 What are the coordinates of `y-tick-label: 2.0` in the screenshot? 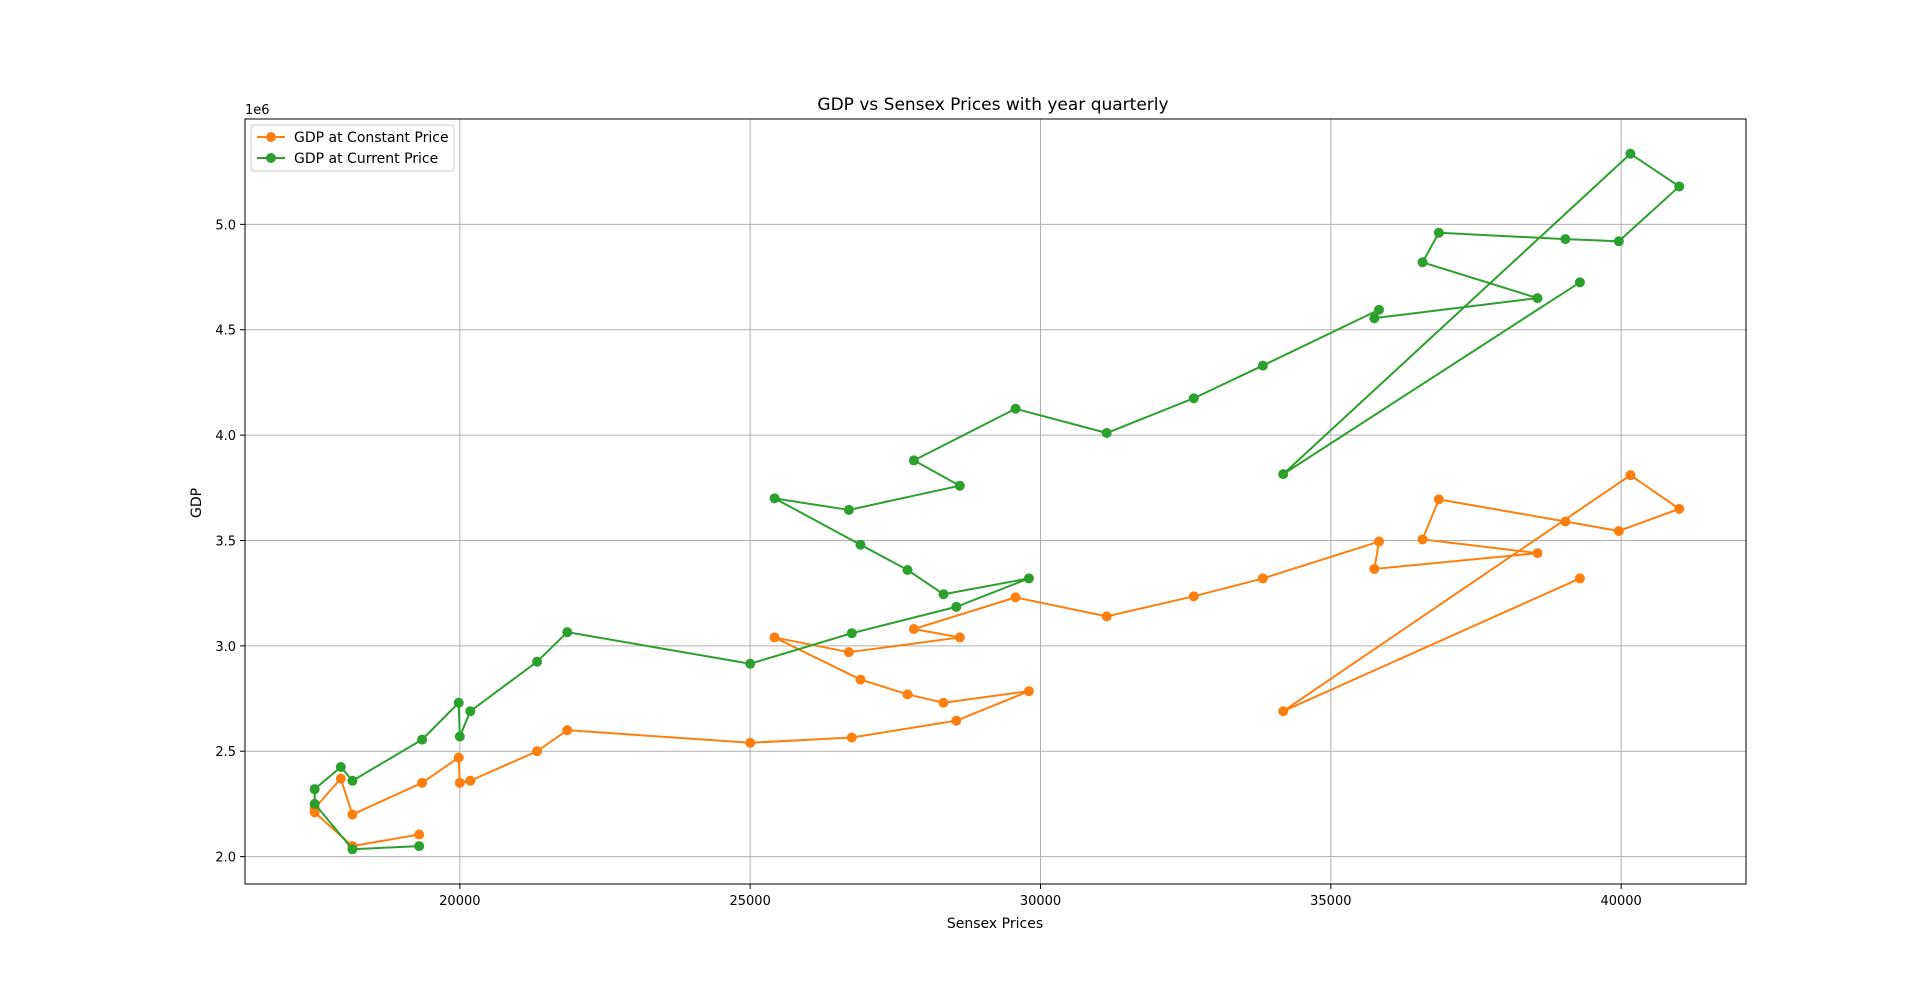 It's located at (225, 858).